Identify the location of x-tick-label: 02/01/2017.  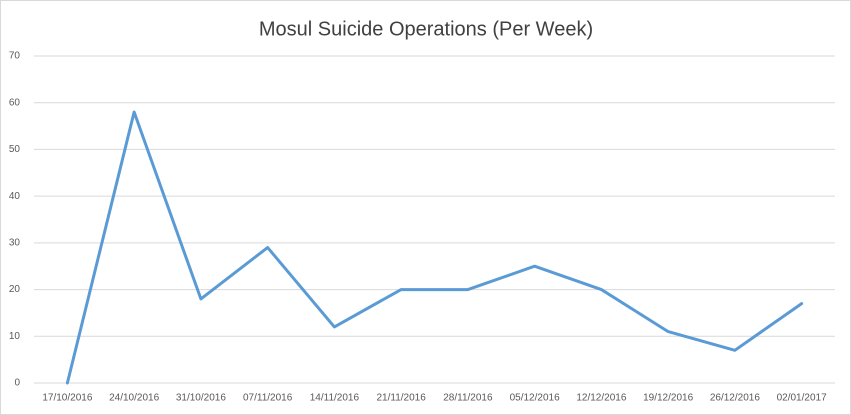
(802, 398).